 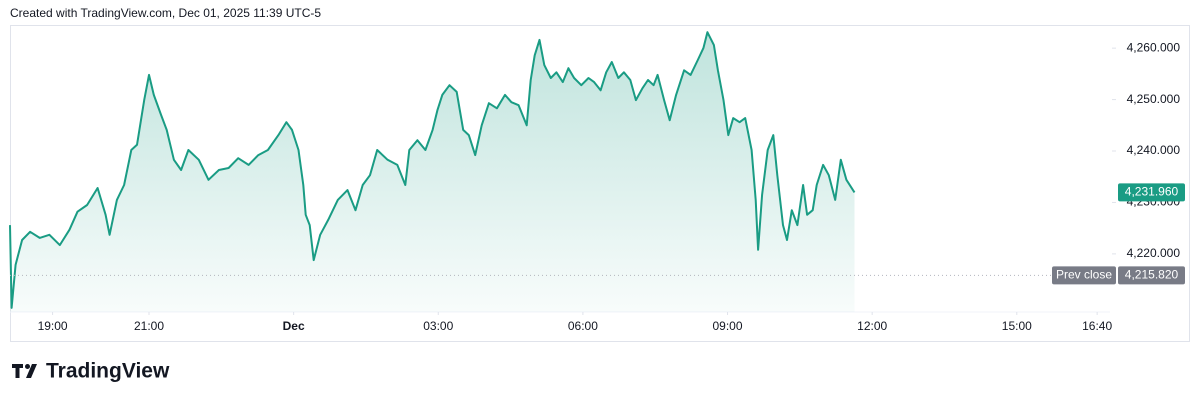 I want to click on x-tick-label: 19:00, so click(x=53, y=326).